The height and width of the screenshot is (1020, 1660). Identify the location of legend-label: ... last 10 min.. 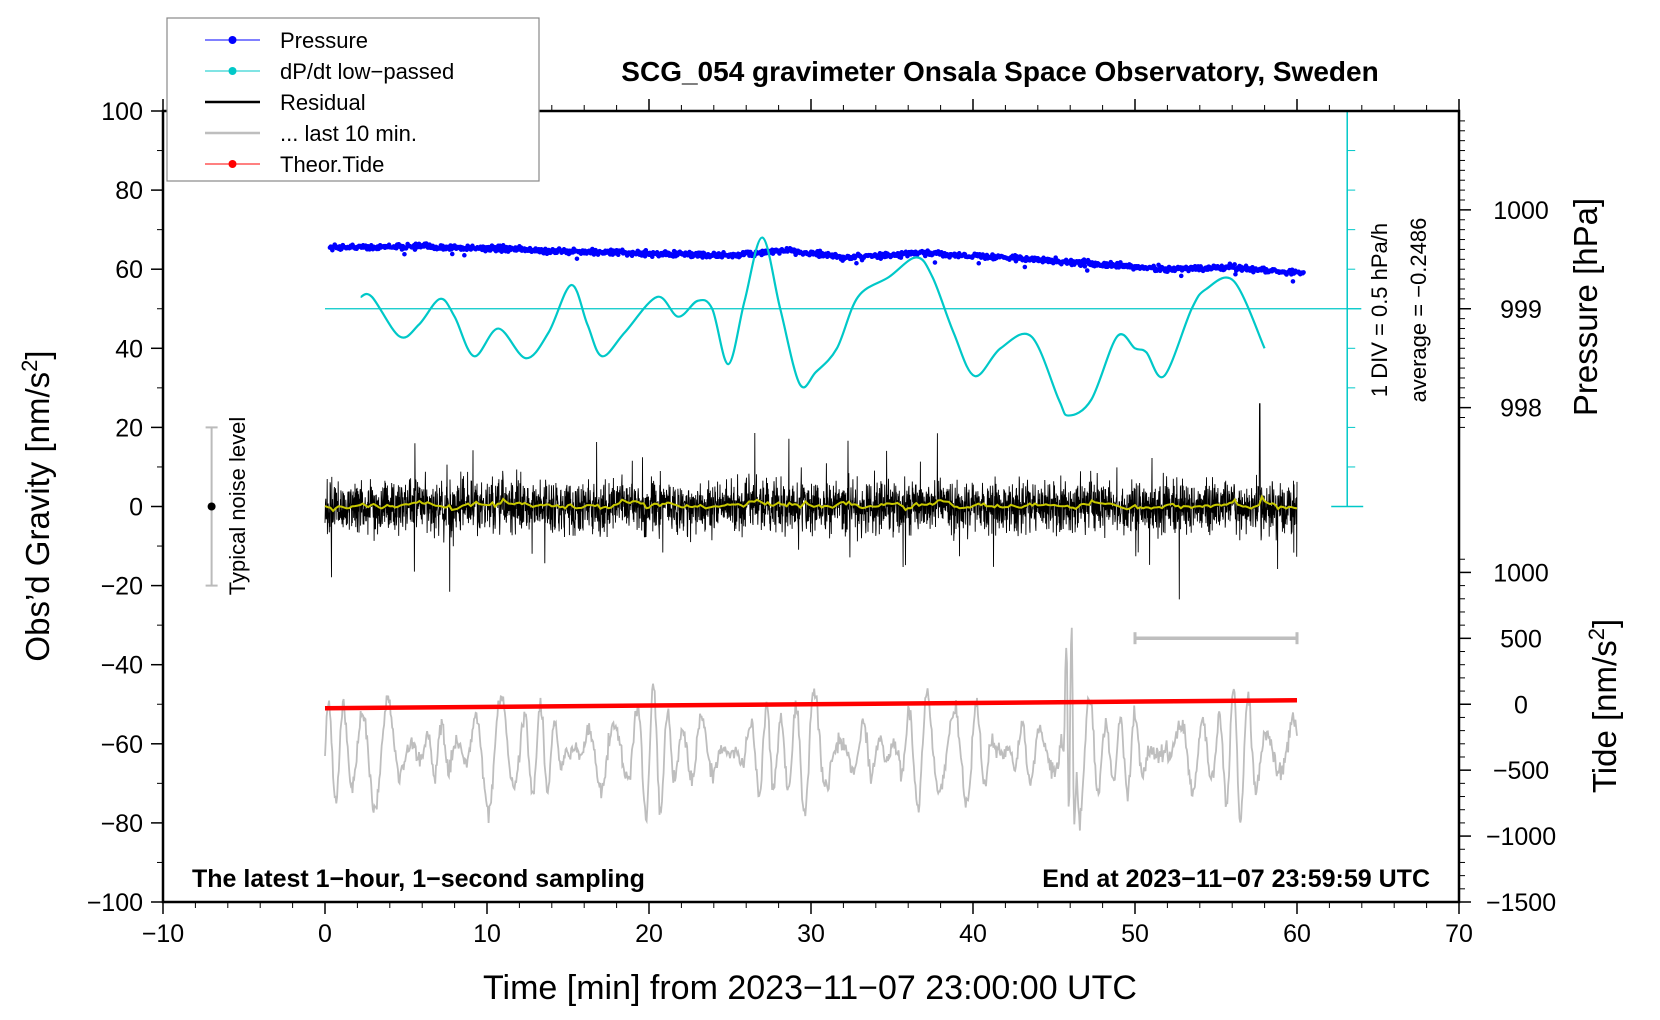
(348, 133).